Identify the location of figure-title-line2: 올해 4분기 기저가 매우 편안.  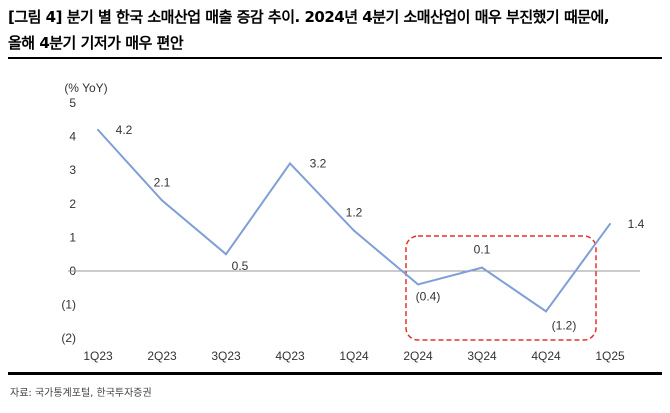
(96, 43).